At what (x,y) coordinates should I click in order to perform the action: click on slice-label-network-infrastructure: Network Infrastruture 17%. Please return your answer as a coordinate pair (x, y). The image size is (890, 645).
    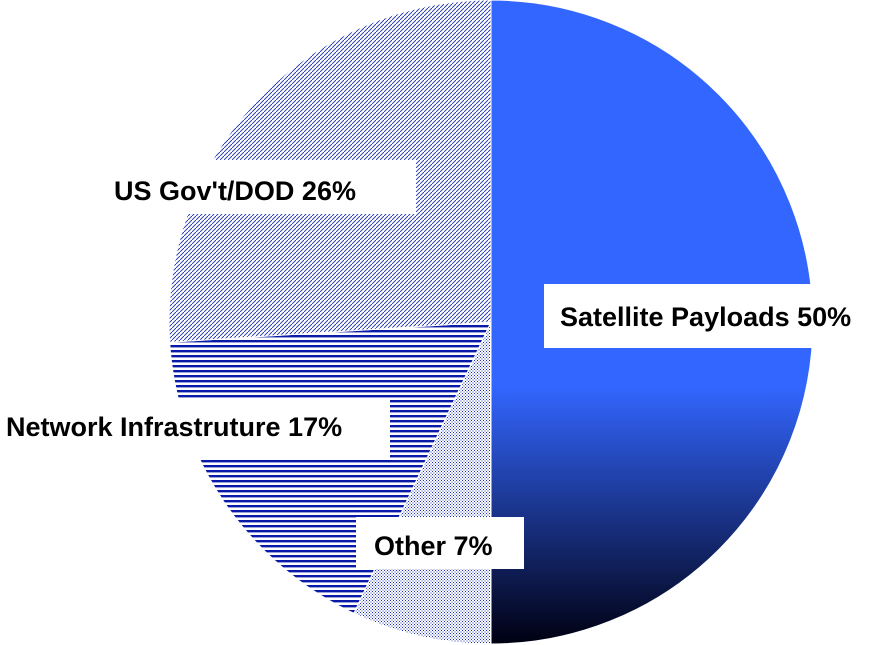
    Looking at the image, I should click on (174, 427).